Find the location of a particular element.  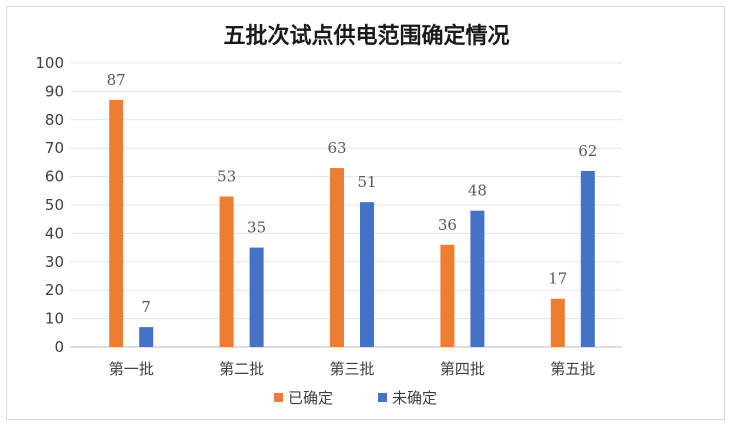

y-tick-label: 0 is located at coordinates (59, 347).